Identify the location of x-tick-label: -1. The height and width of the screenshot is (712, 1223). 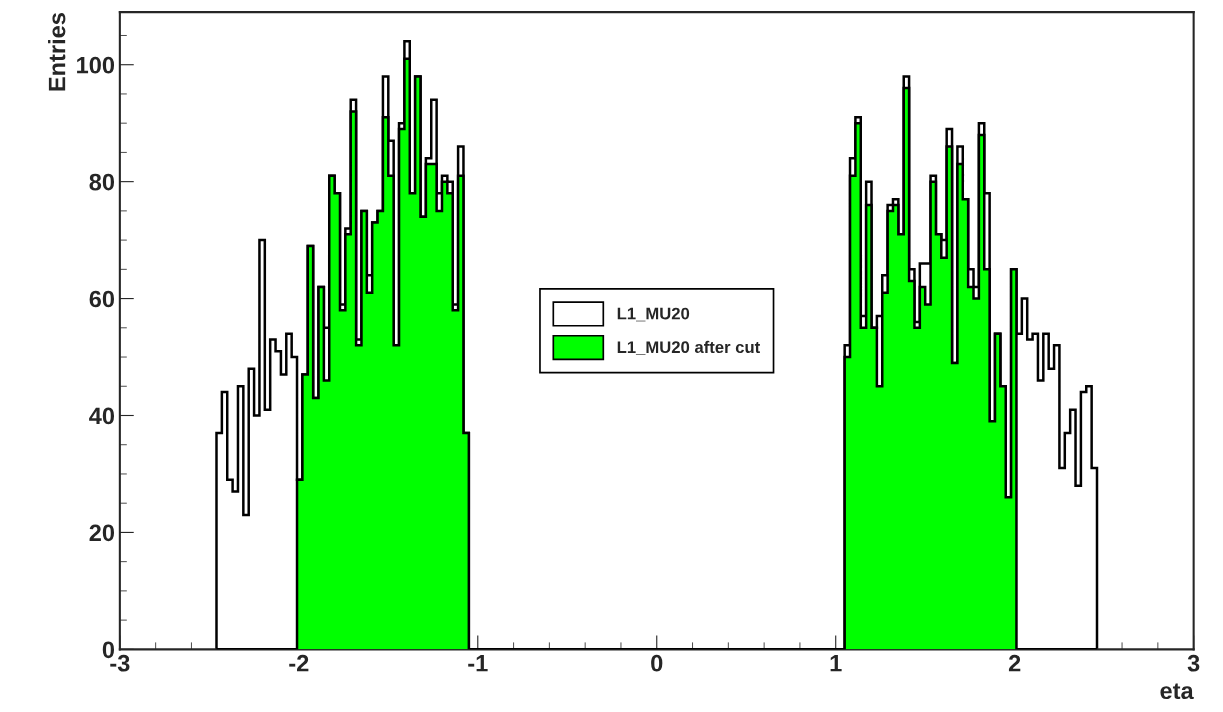
(478, 663).